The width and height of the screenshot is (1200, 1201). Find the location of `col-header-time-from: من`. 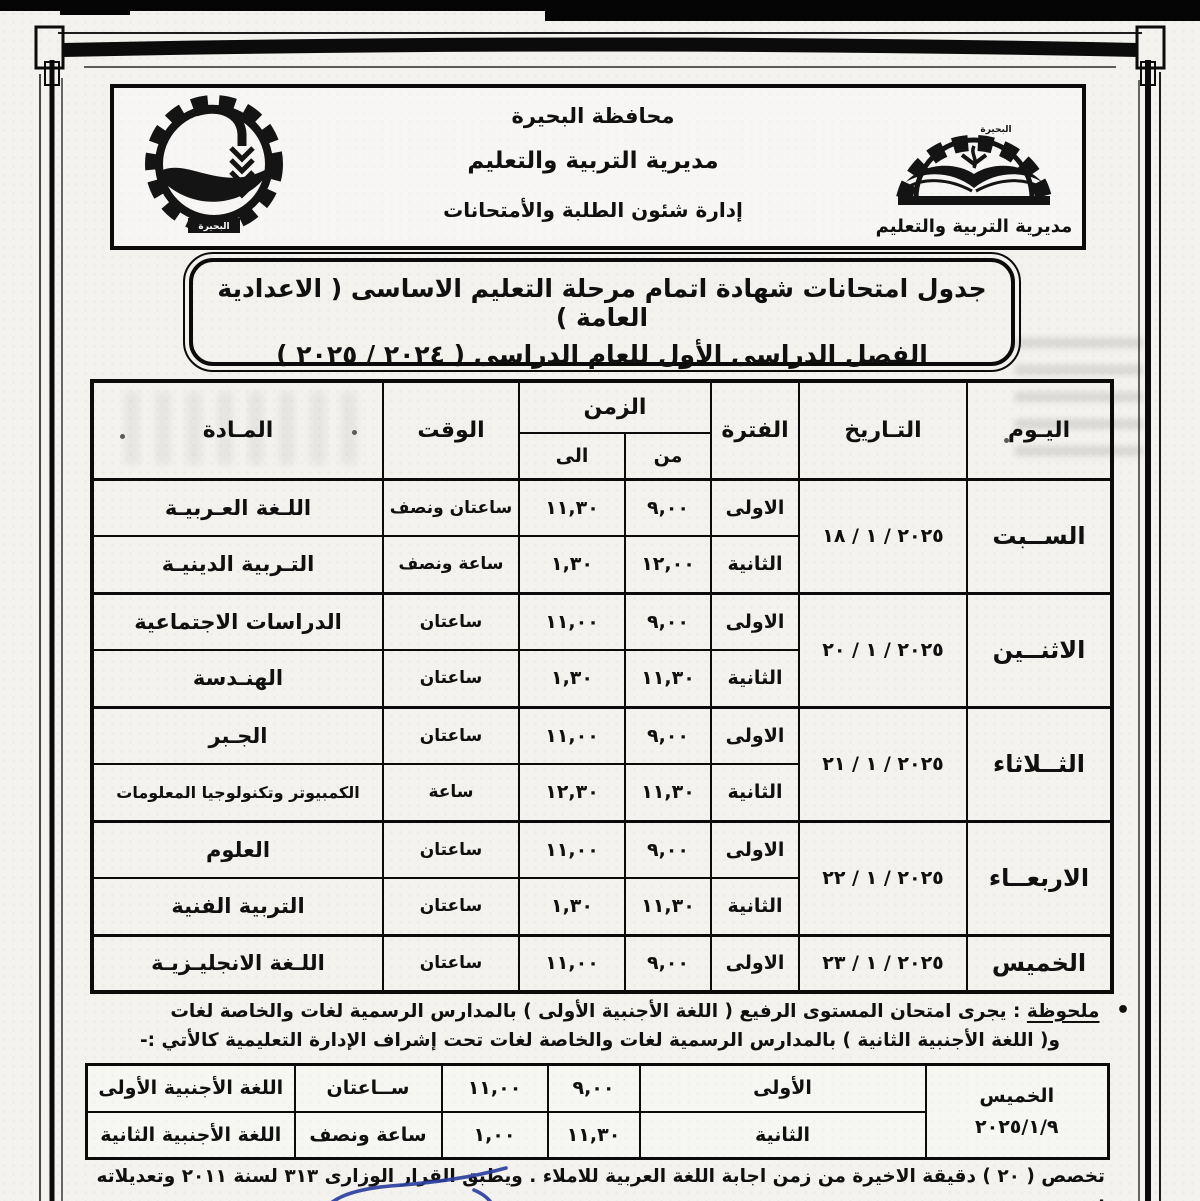

col-header-time-from: من is located at coordinates (668, 456).